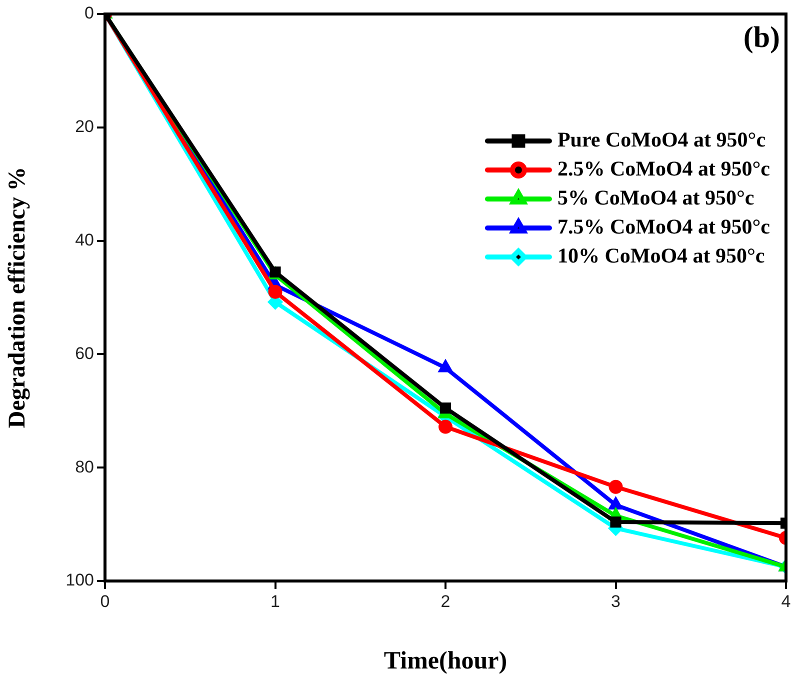  What do you see at coordinates (105, 601) in the screenshot?
I see `x-tick-label: 0` at bounding box center [105, 601].